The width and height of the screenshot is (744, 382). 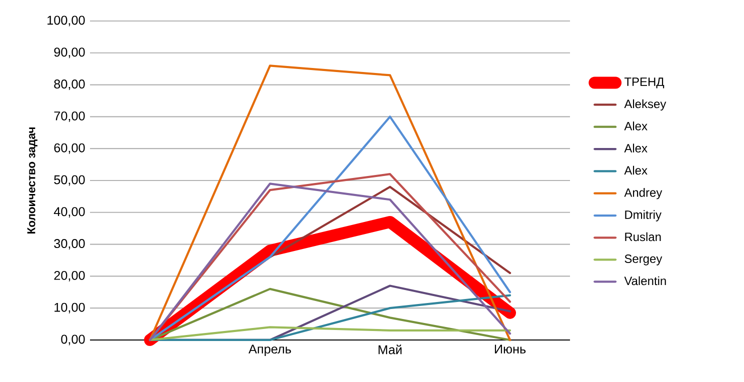 What do you see at coordinates (643, 260) in the screenshot?
I see `legend-label: Sergey` at bounding box center [643, 260].